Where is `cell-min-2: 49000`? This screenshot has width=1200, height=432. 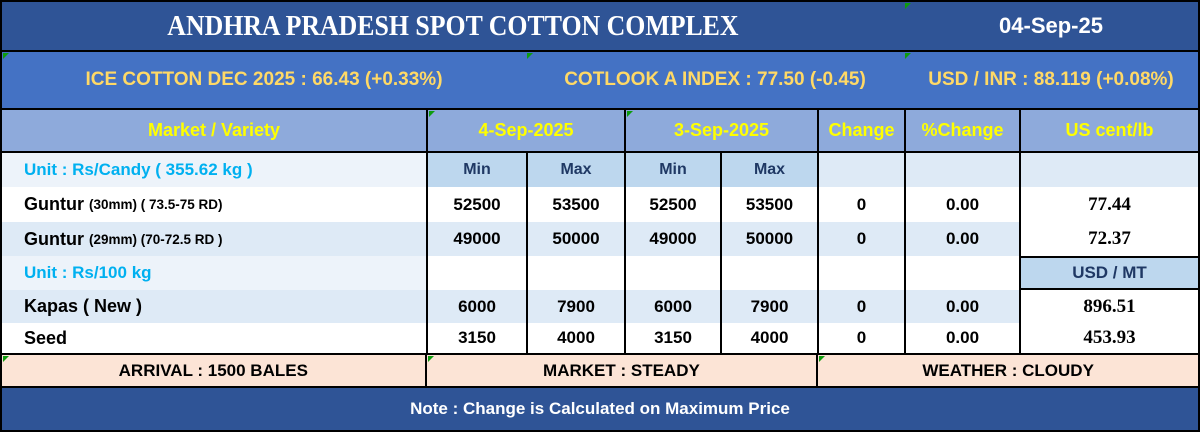
cell-min-2: 49000 is located at coordinates (672, 239).